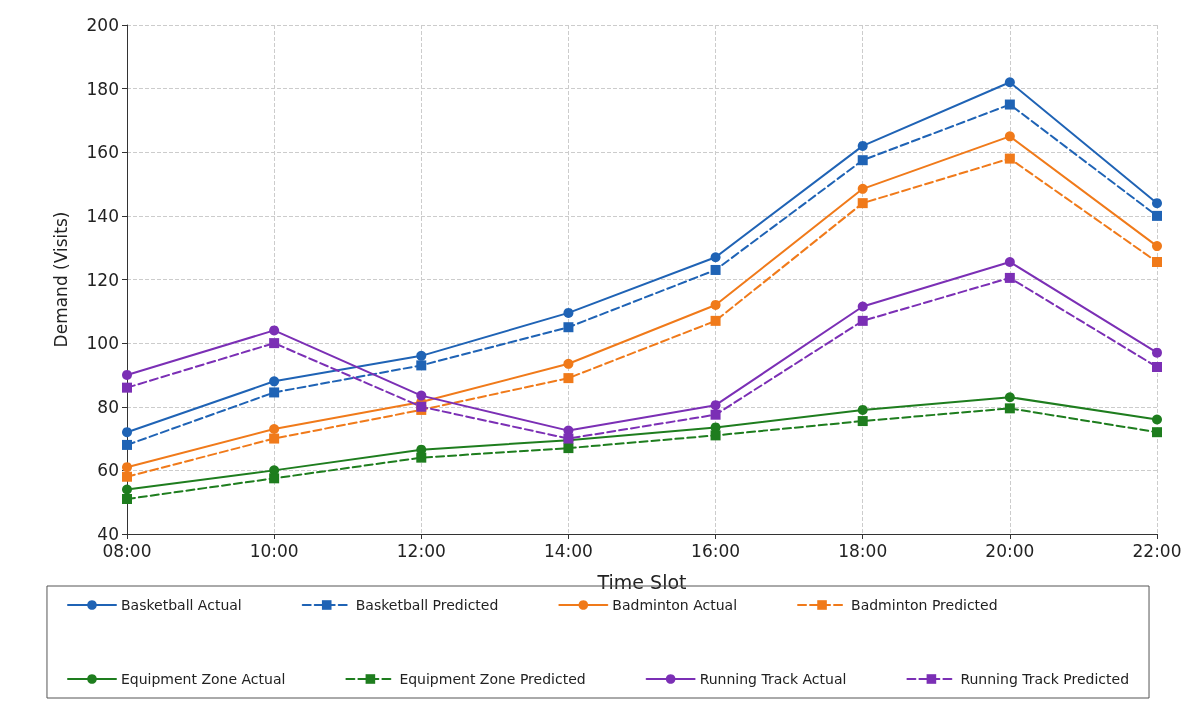  Describe the element at coordinates (1157, 550) in the screenshot. I see `x-tick-label: 22:00` at that location.